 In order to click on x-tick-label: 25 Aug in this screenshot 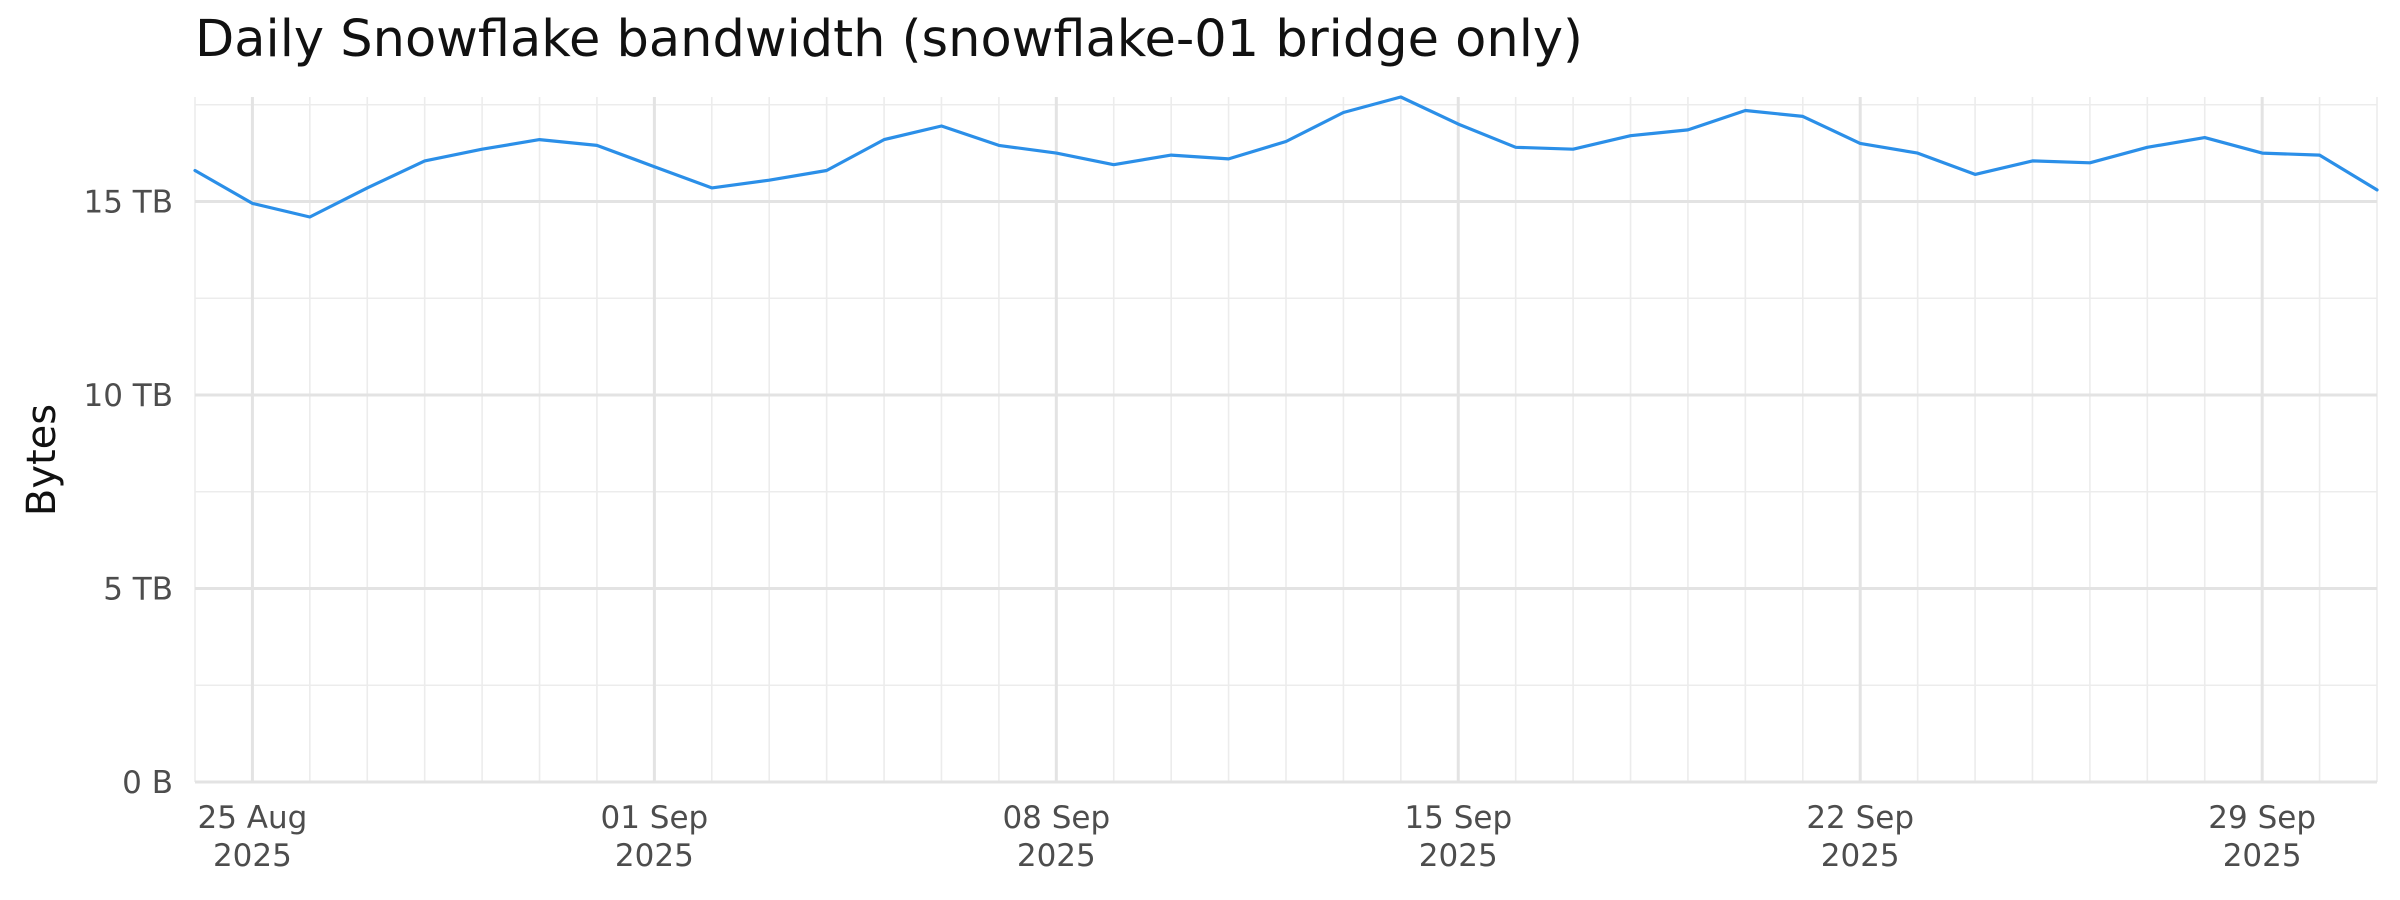, I will do `click(252, 818)`.